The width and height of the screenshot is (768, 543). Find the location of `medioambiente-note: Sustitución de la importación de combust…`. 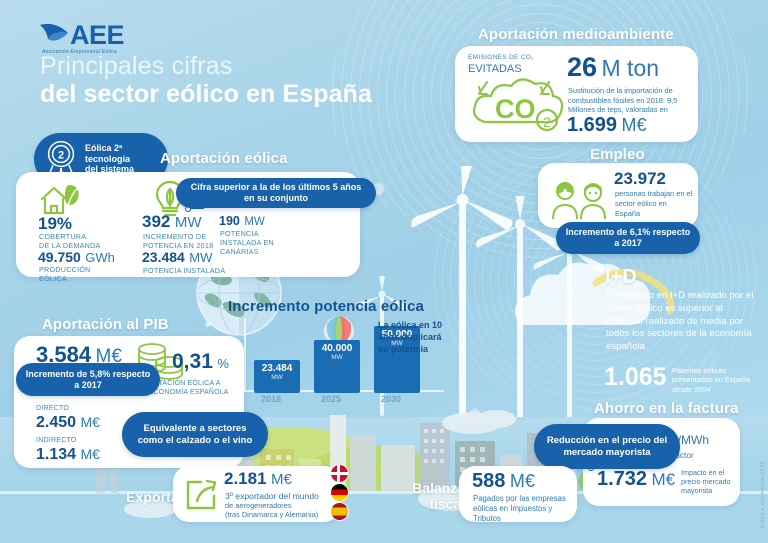

medioambiente-note: Sustitución de la importación de combust… is located at coordinates (623, 100).